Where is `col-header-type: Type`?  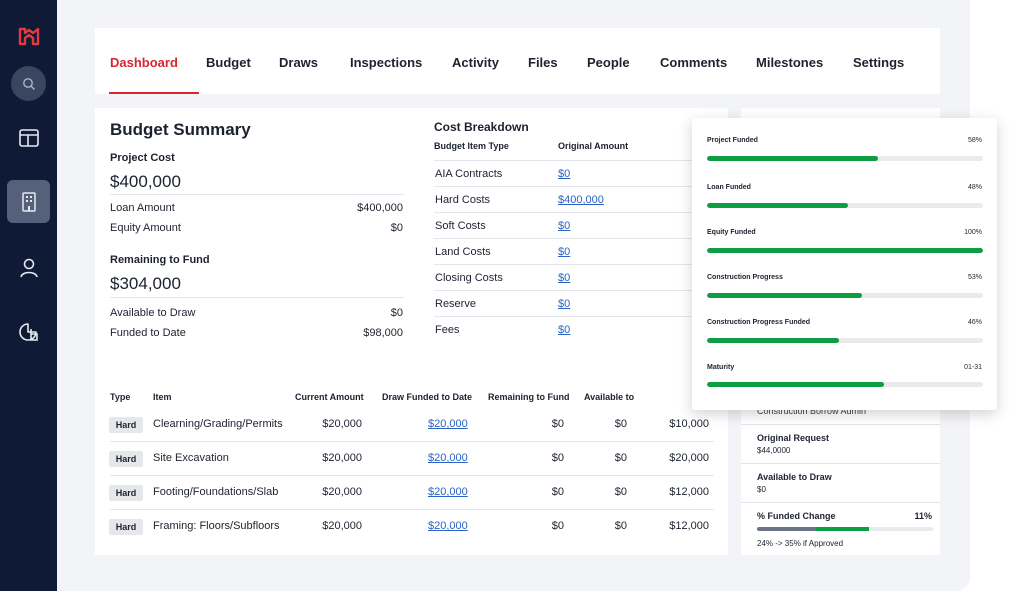 col-header-type: Type is located at coordinates (120, 397).